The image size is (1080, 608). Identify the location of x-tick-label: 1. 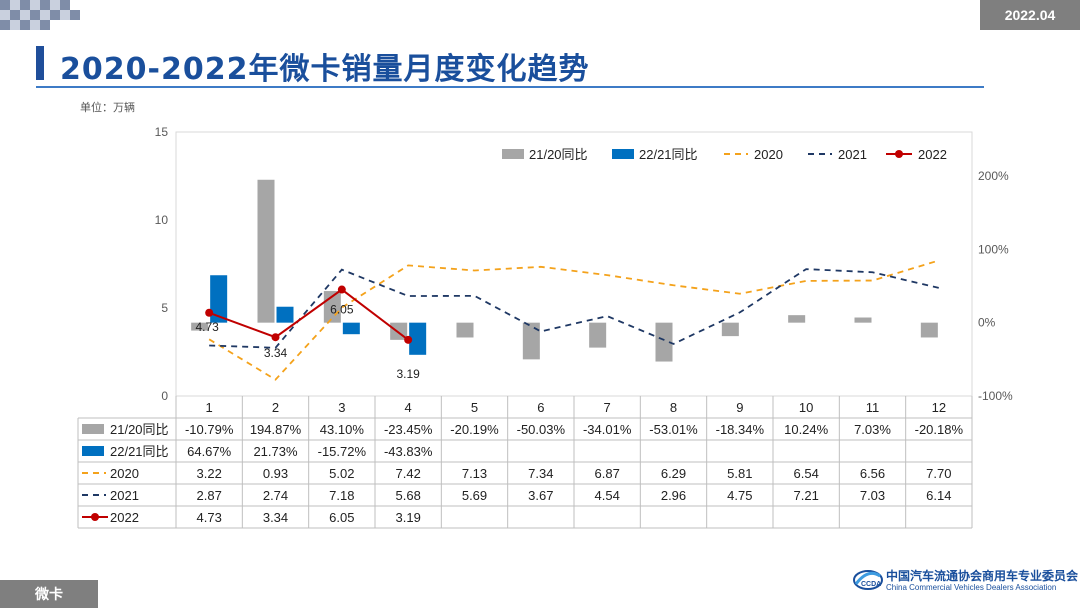
(209, 407).